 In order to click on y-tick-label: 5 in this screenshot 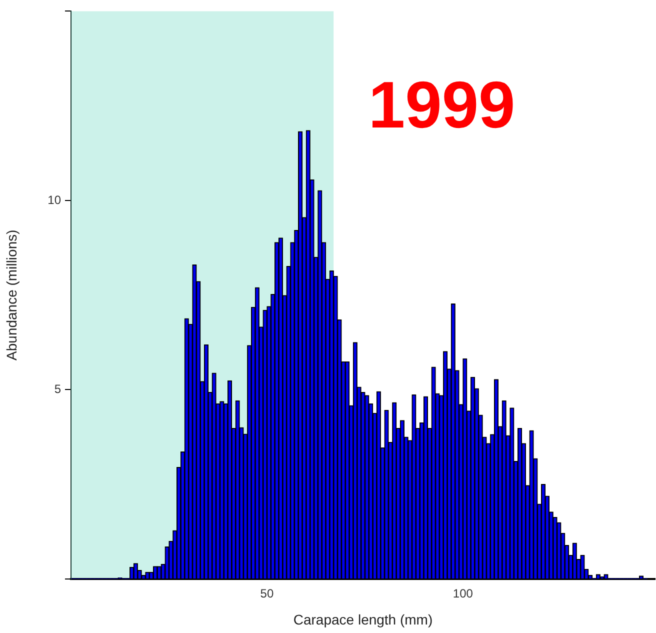, I will do `click(58, 389)`.